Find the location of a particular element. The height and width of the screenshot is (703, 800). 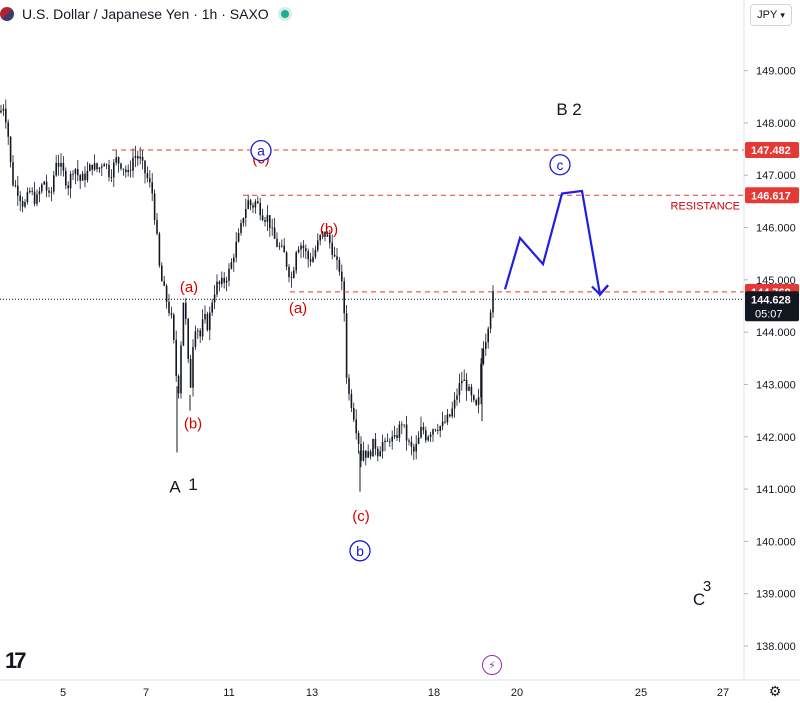

currency-button-label: JPY is located at coordinates (767, 15).